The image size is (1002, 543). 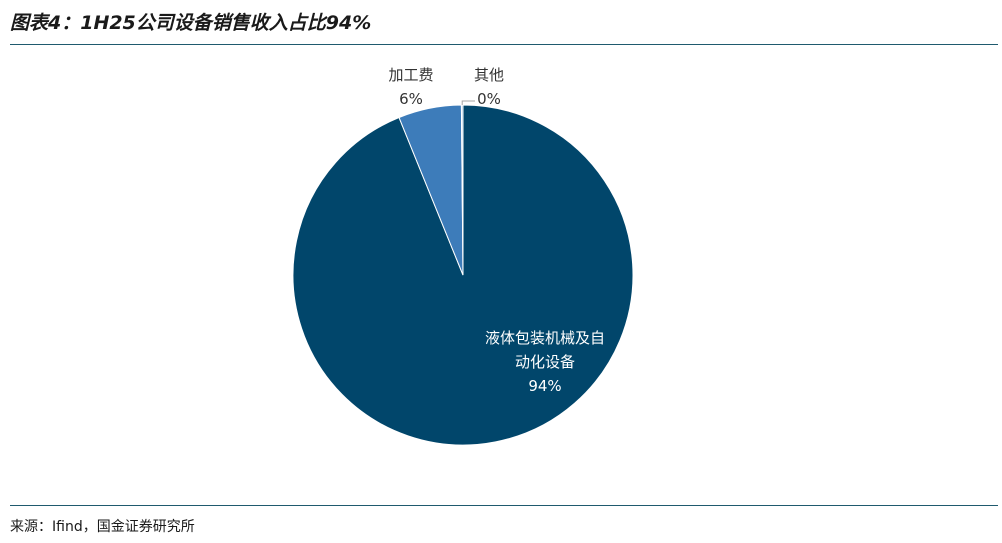 What do you see at coordinates (410, 75) in the screenshot?
I see `label-processing-fee-name-0: 加工费` at bounding box center [410, 75].